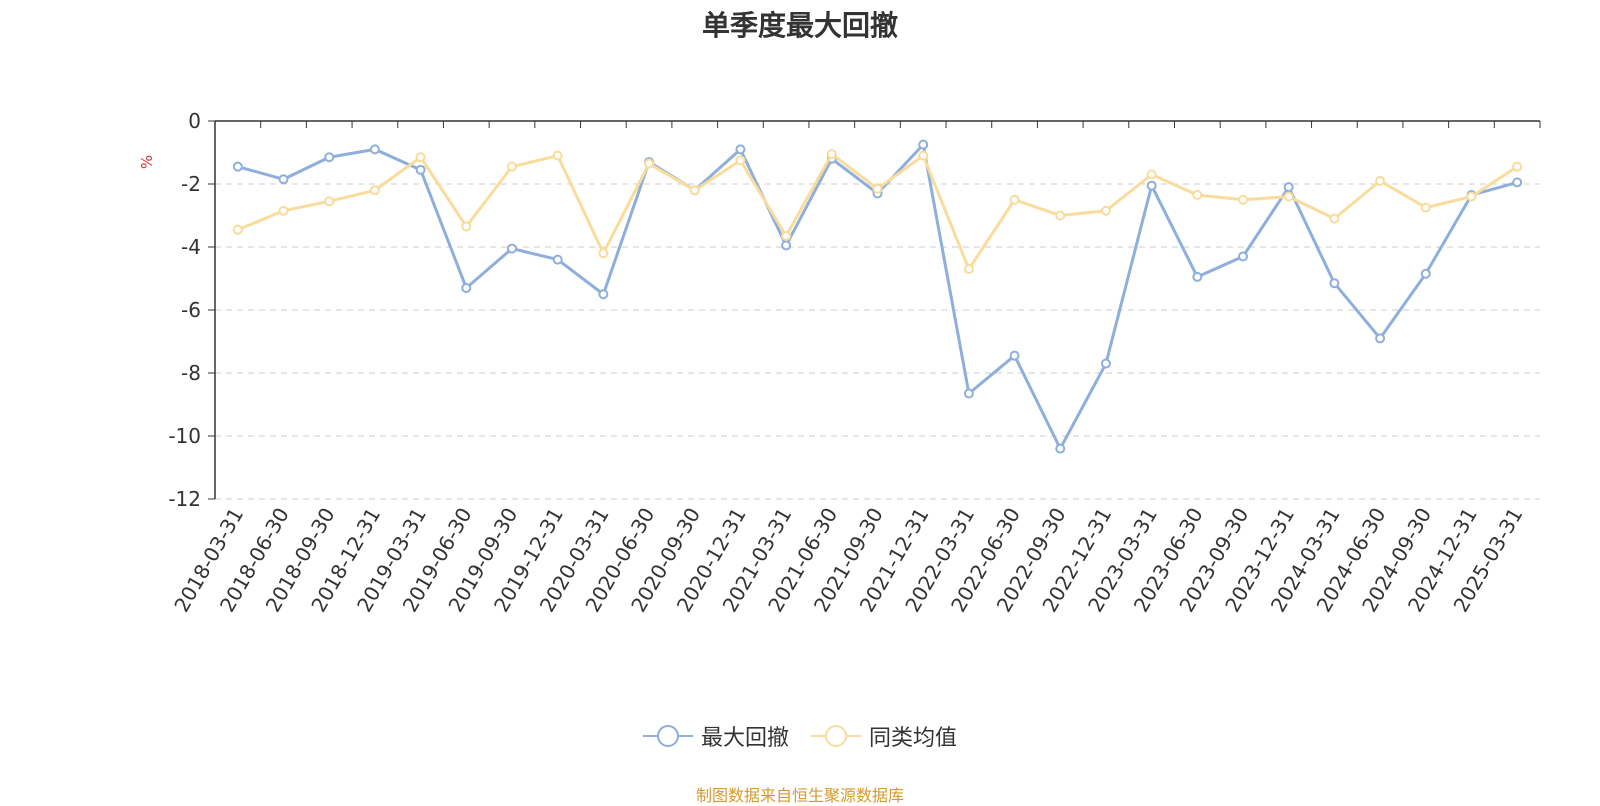  What do you see at coordinates (191, 184) in the screenshot?
I see `y-tick-label: -2` at bounding box center [191, 184].